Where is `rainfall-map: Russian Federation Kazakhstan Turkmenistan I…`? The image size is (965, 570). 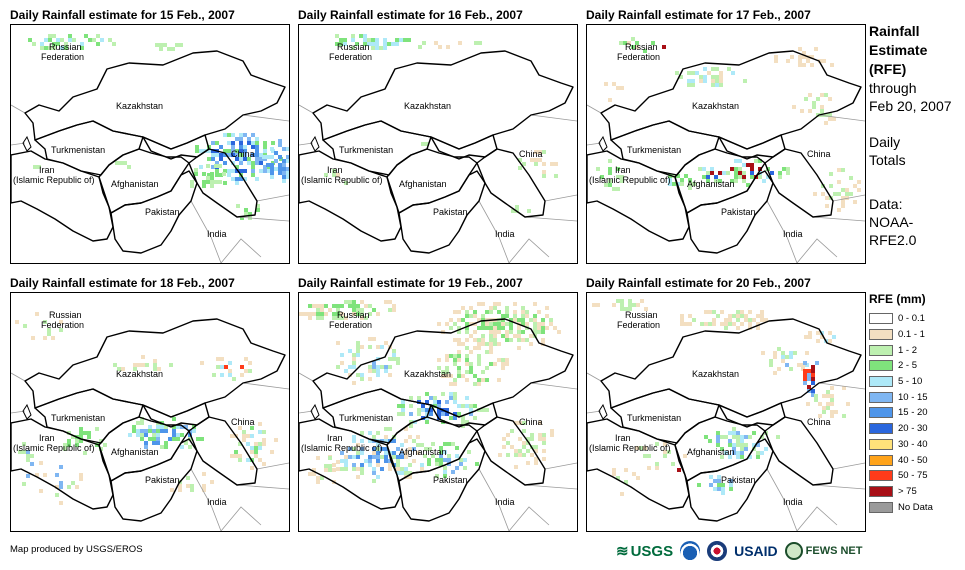
rainfall-map: Russian Federation Kazakhstan Turkmenistan I… is located at coordinates (726, 412).